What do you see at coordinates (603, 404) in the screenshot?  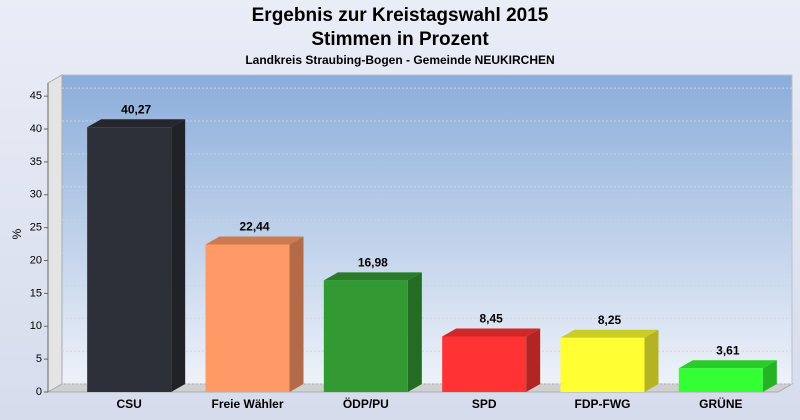 I see `x-tick-label: FDP-FWG` at bounding box center [603, 404].